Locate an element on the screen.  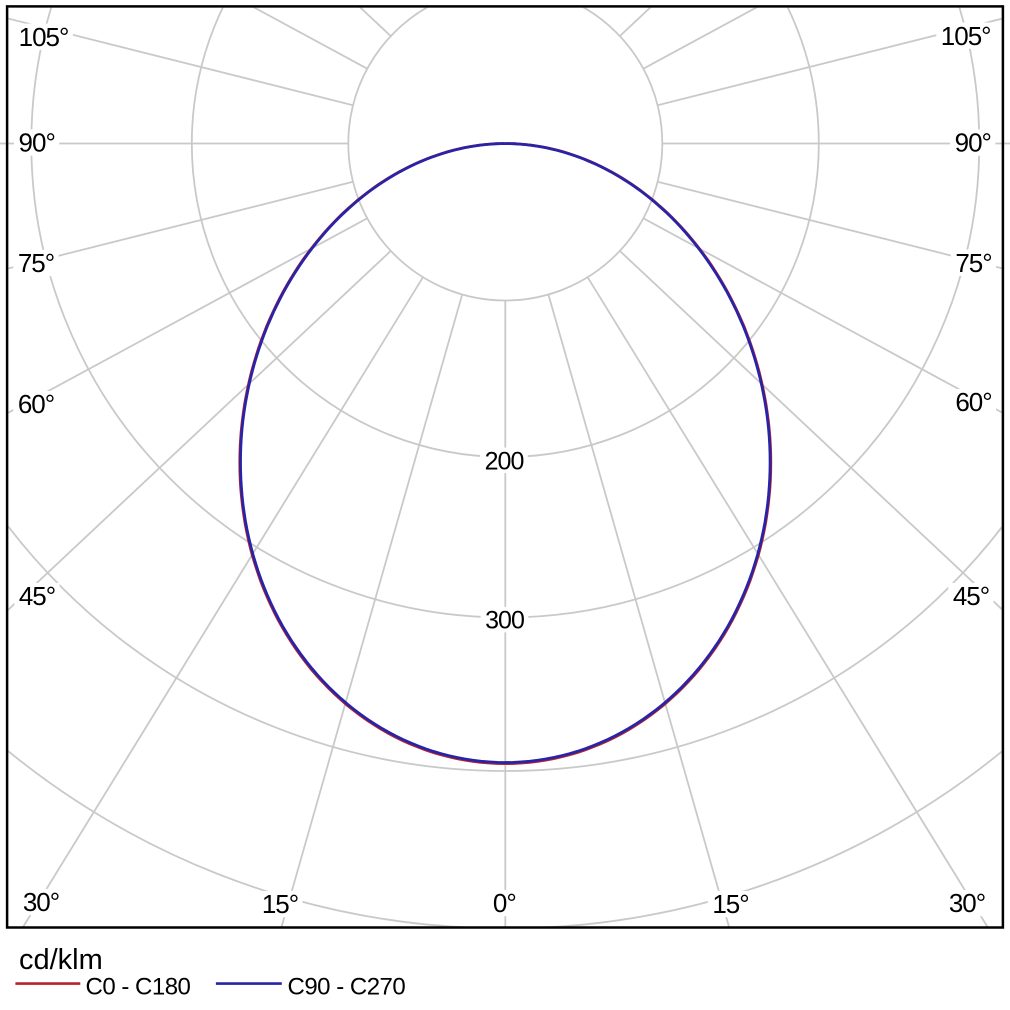
svg-text: 200 is located at coordinates (504, 461).